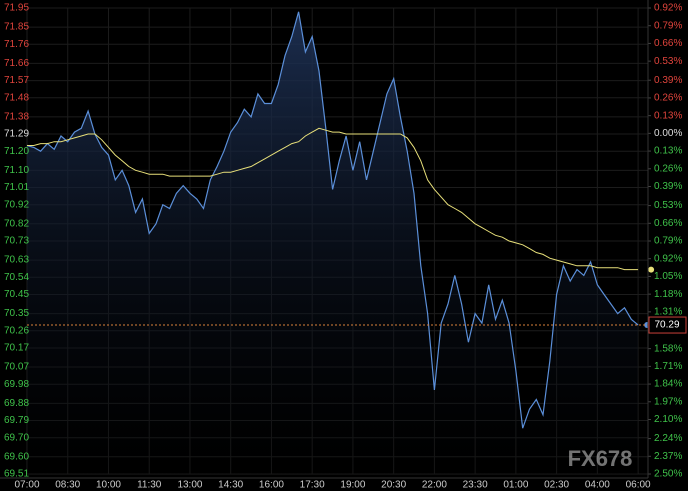  I want to click on y-tick-label: 70.92, so click(16, 204).